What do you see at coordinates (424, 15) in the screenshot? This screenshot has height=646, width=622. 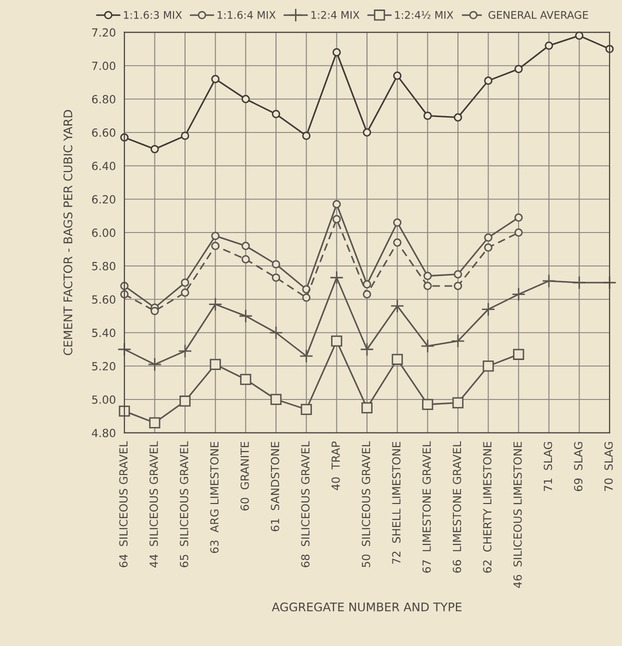 I see `legend-label: 1:2:4½ MIX` at bounding box center [424, 15].